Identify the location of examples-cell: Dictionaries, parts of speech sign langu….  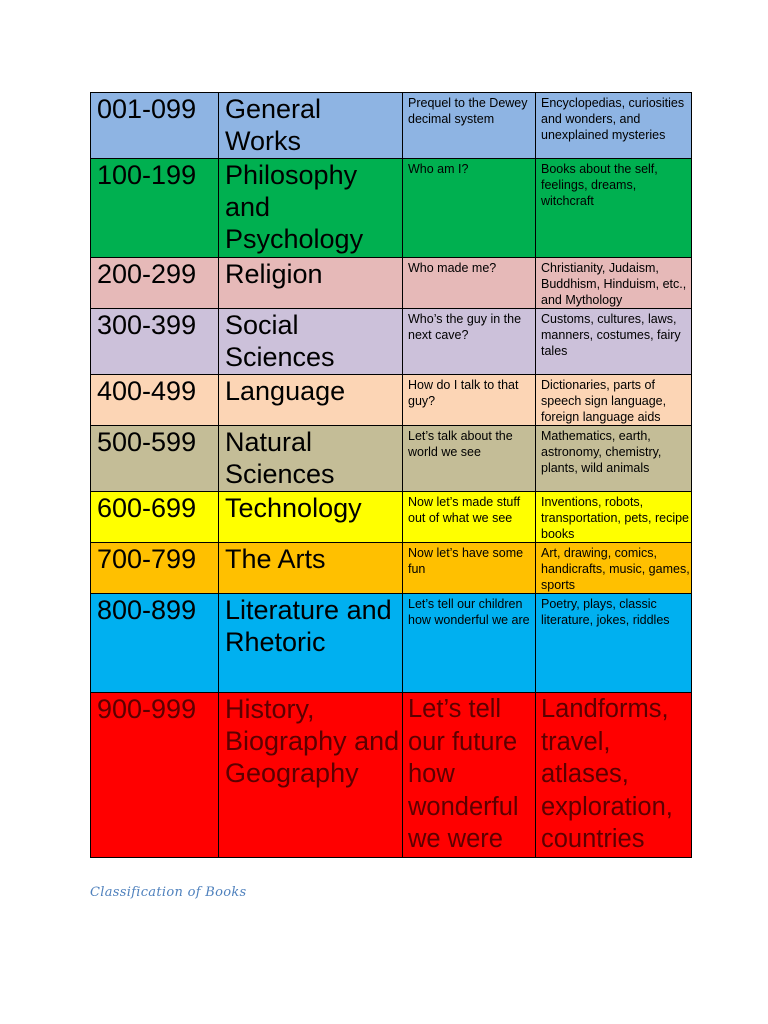
(613, 400).